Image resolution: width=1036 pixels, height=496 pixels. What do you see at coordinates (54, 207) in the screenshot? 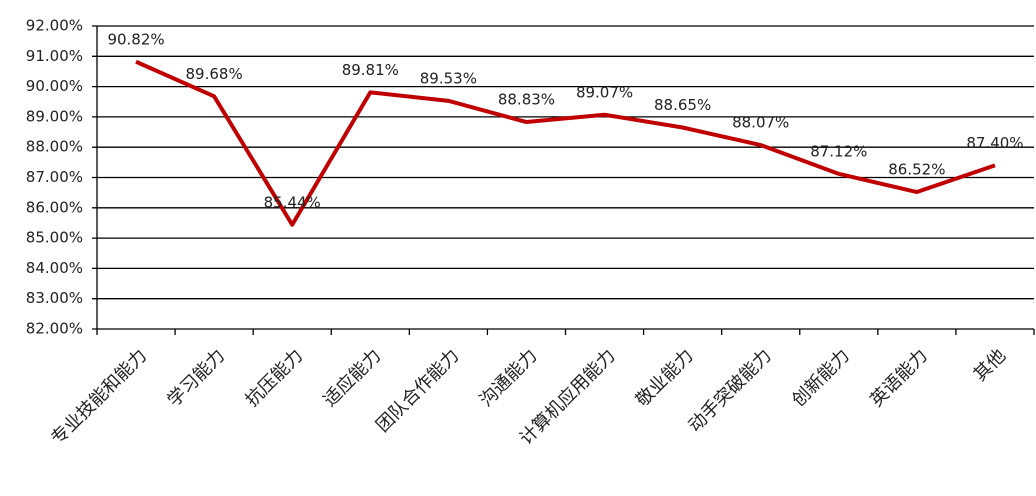
I see `y-tick-label: 86.00%` at bounding box center [54, 207].